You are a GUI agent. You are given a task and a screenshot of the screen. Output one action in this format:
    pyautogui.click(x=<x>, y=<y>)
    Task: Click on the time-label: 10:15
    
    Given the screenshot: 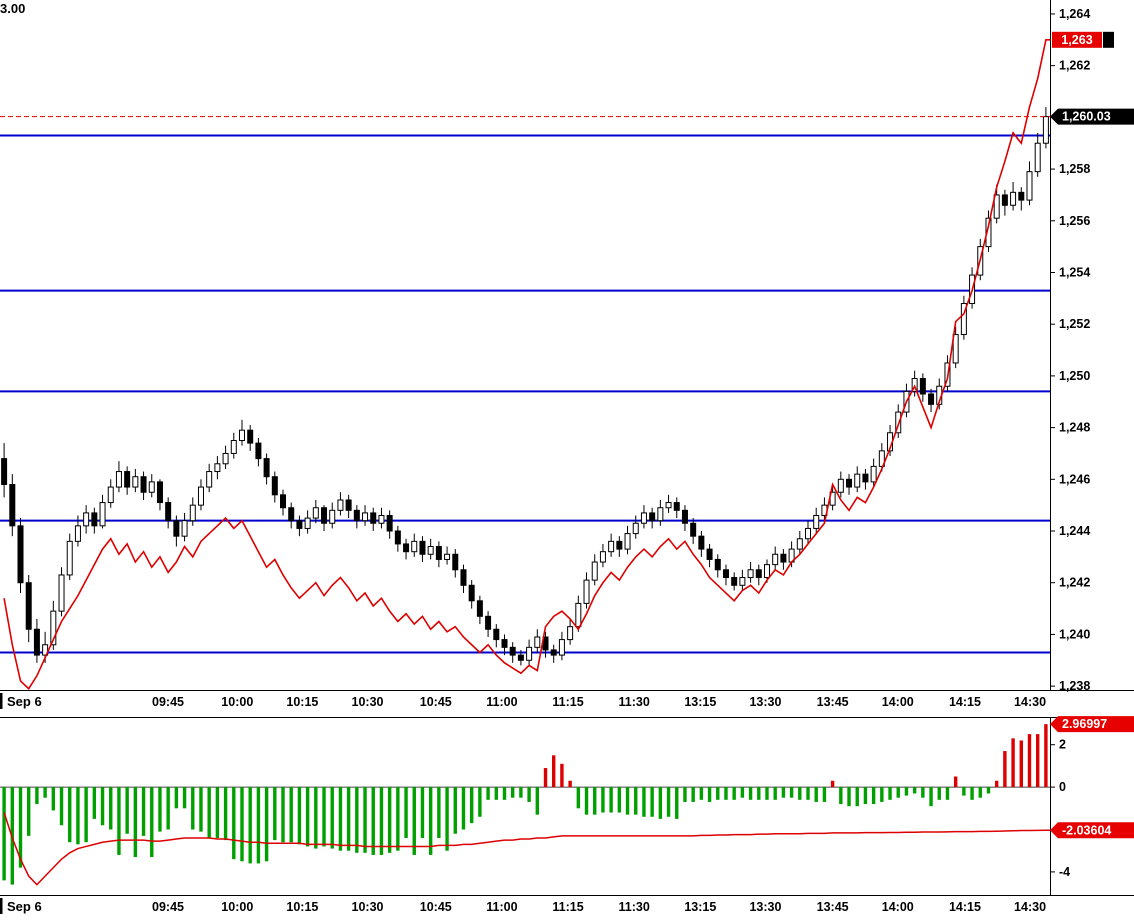 What is the action you would take?
    pyautogui.click(x=302, y=702)
    